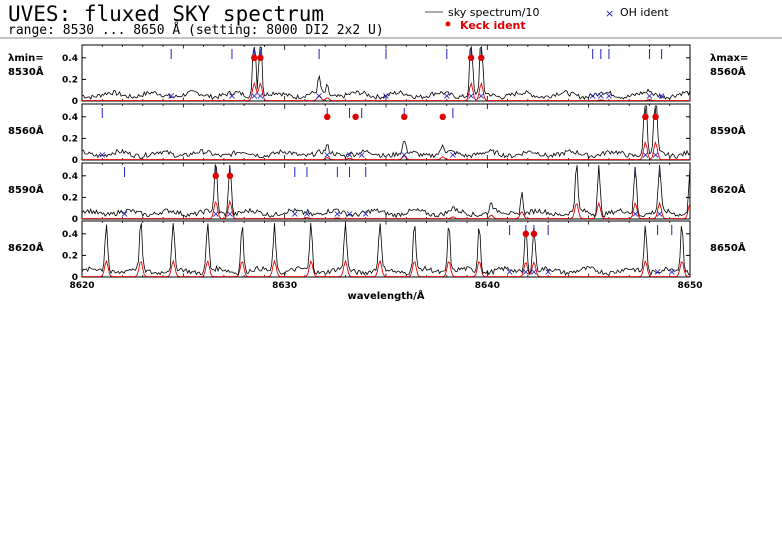 The width and height of the screenshot is (782, 542). I want to click on x-tick-label: 8620, so click(81, 286).